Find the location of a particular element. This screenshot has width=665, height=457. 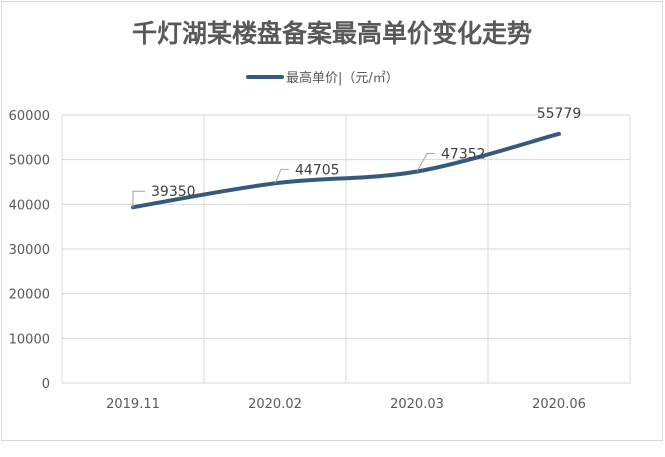

y-tick-label: 60000 is located at coordinates (29, 116).